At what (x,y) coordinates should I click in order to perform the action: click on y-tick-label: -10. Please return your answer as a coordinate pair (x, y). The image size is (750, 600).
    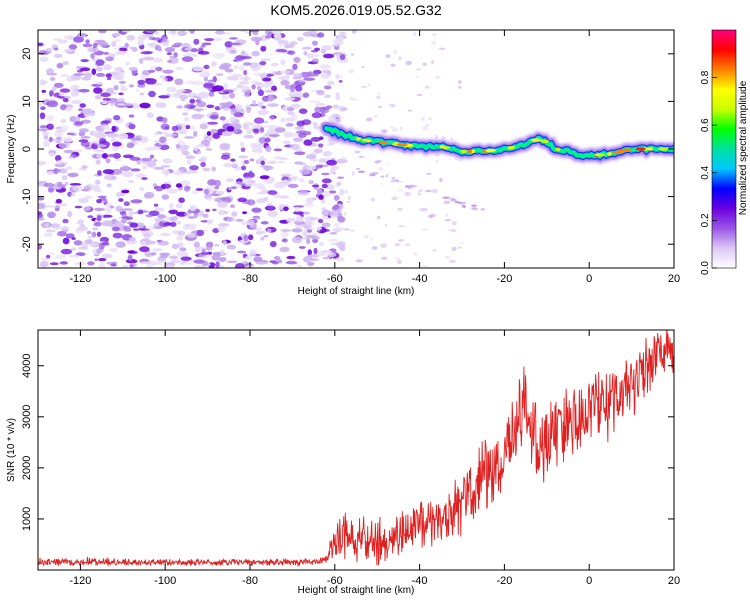
    Looking at the image, I should click on (27, 197).